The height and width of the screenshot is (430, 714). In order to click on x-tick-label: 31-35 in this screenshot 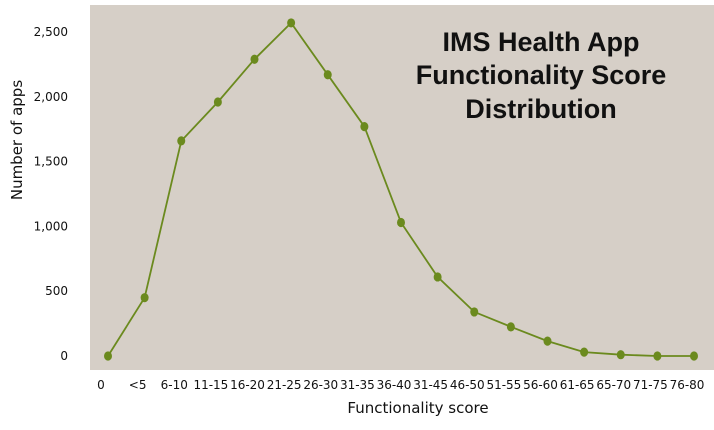, I will do `click(357, 385)`.